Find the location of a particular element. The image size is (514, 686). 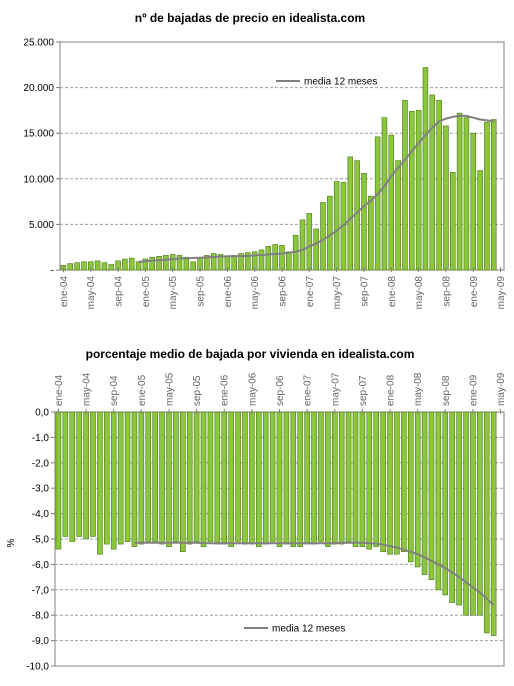

chart2-ytick-label: -1,0 is located at coordinates (41, 438).